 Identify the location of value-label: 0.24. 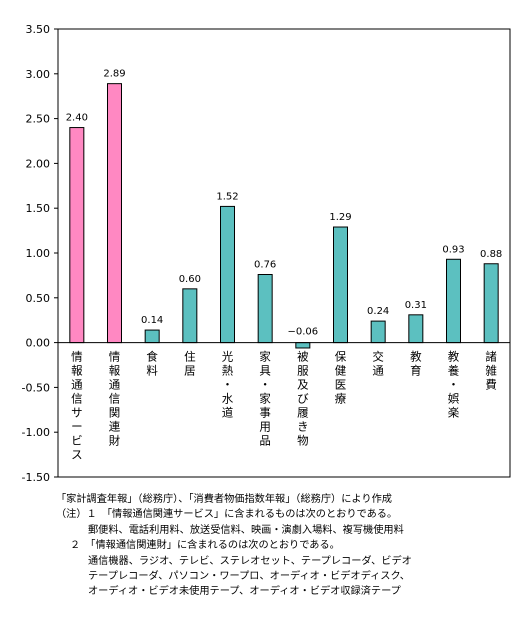
(378, 311).